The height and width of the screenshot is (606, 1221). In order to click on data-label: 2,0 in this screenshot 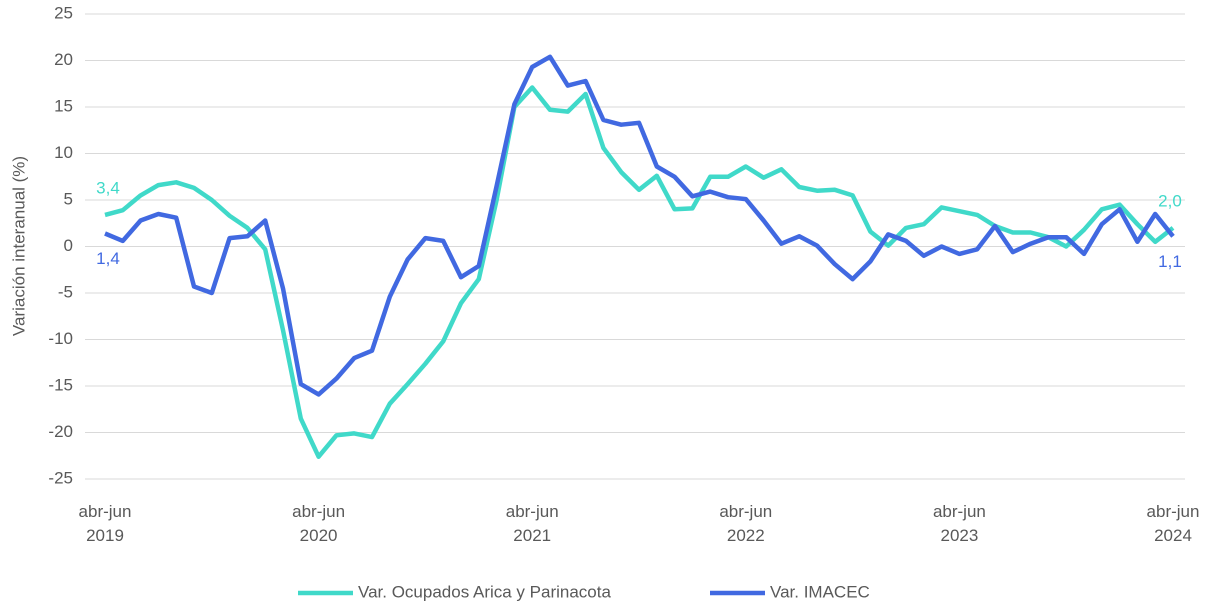, I will do `click(1170, 200)`.